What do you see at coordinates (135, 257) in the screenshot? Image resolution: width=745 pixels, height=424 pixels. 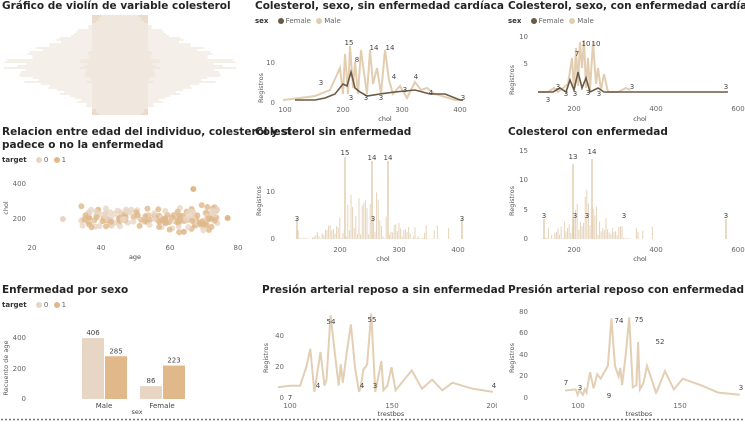 I see `xlabel: age` at bounding box center [135, 257].